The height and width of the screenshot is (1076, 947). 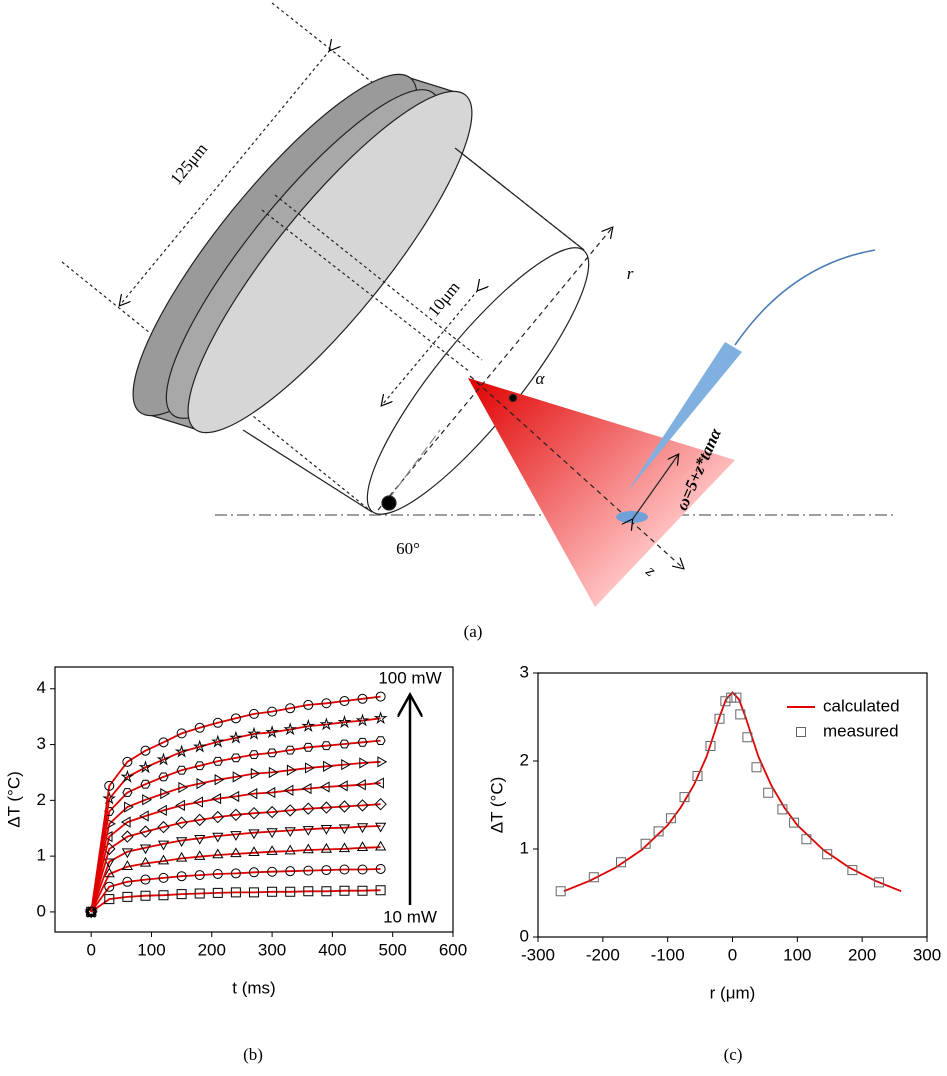 What do you see at coordinates (366, 291) in the screenshot?
I see `core-line` at bounding box center [366, 291].